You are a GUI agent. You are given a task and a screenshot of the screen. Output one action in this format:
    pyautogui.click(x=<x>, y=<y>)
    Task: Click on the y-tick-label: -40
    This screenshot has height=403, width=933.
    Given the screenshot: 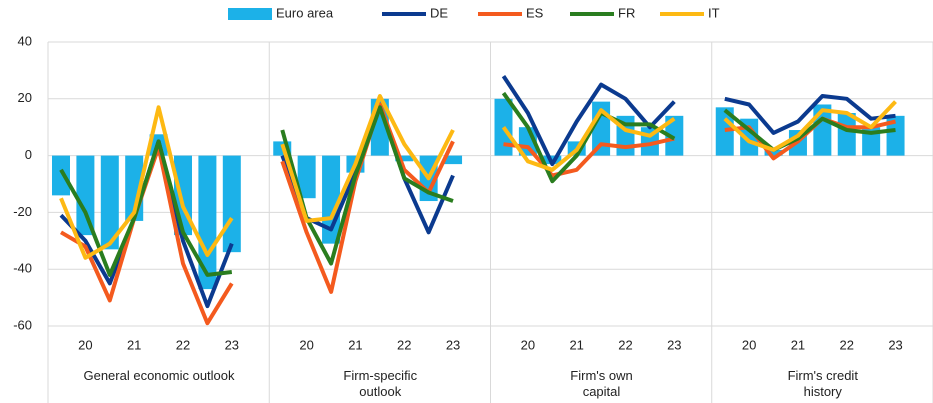 What is the action you would take?
    pyautogui.click(x=22, y=268)
    